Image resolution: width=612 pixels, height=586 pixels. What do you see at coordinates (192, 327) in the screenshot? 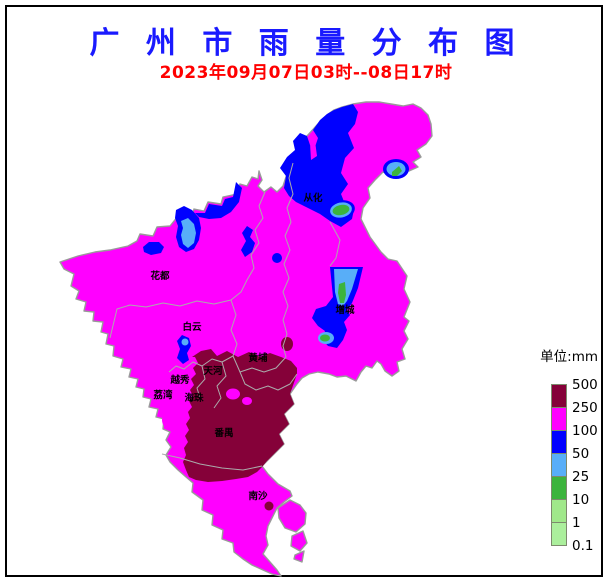
I see `district-label-白云: 白云` at bounding box center [192, 327].